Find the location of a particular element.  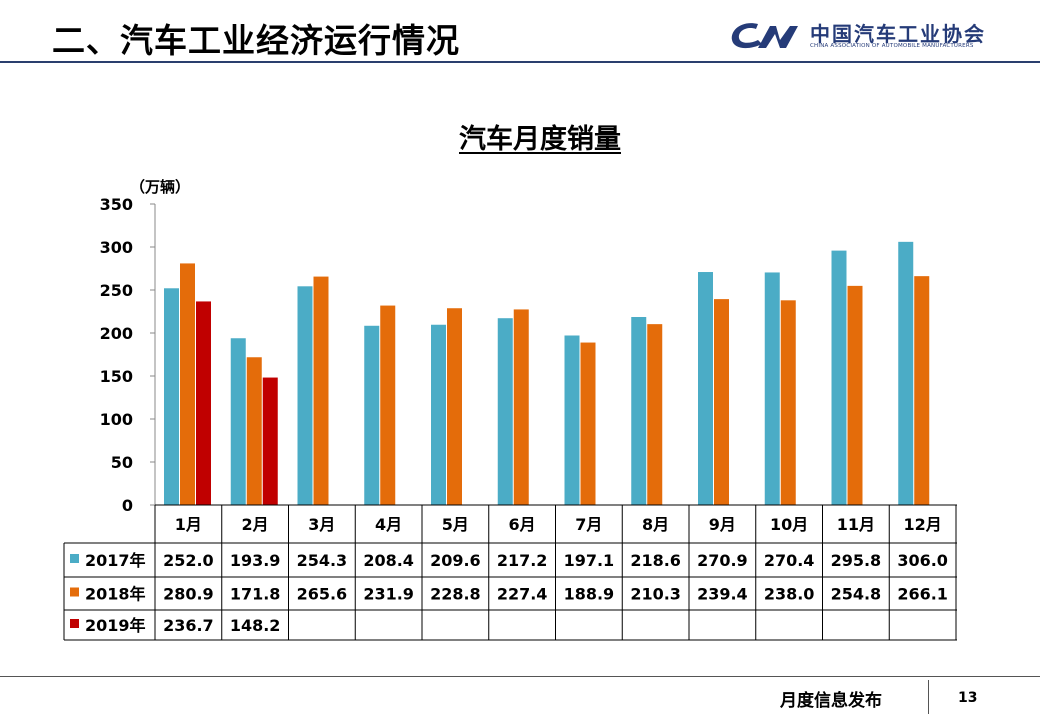

x-tick-label: 6月 is located at coordinates (522, 524).